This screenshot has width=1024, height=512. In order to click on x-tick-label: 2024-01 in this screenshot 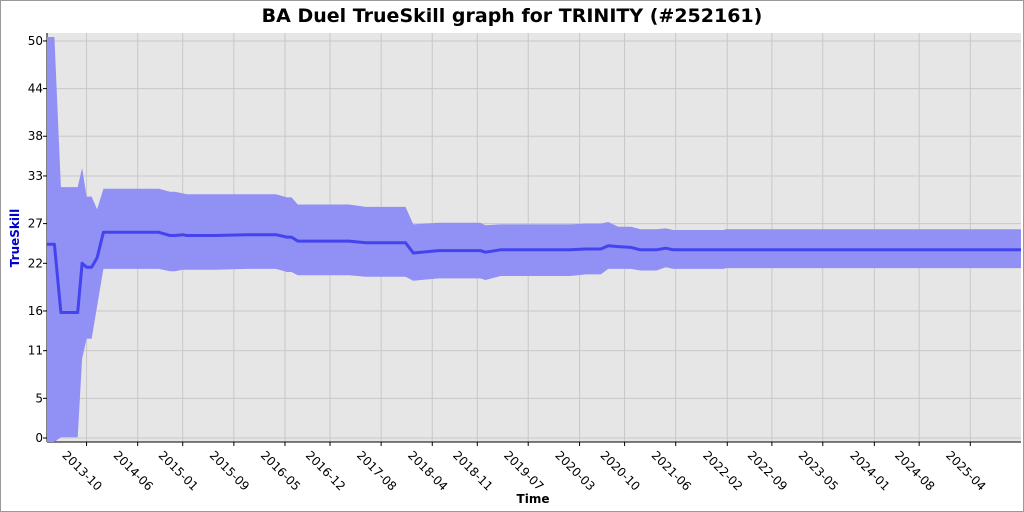, I will do `click(869, 470)`.